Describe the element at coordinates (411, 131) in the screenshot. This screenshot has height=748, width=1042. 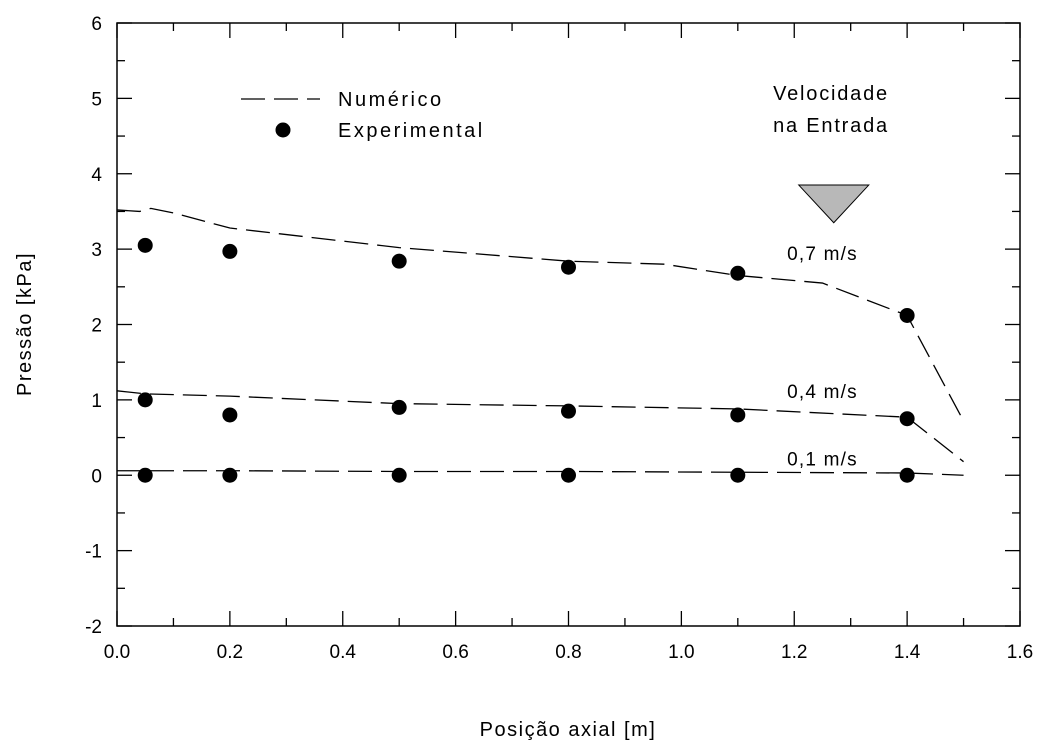
I see `legend-experimental-label: Experimental` at that location.